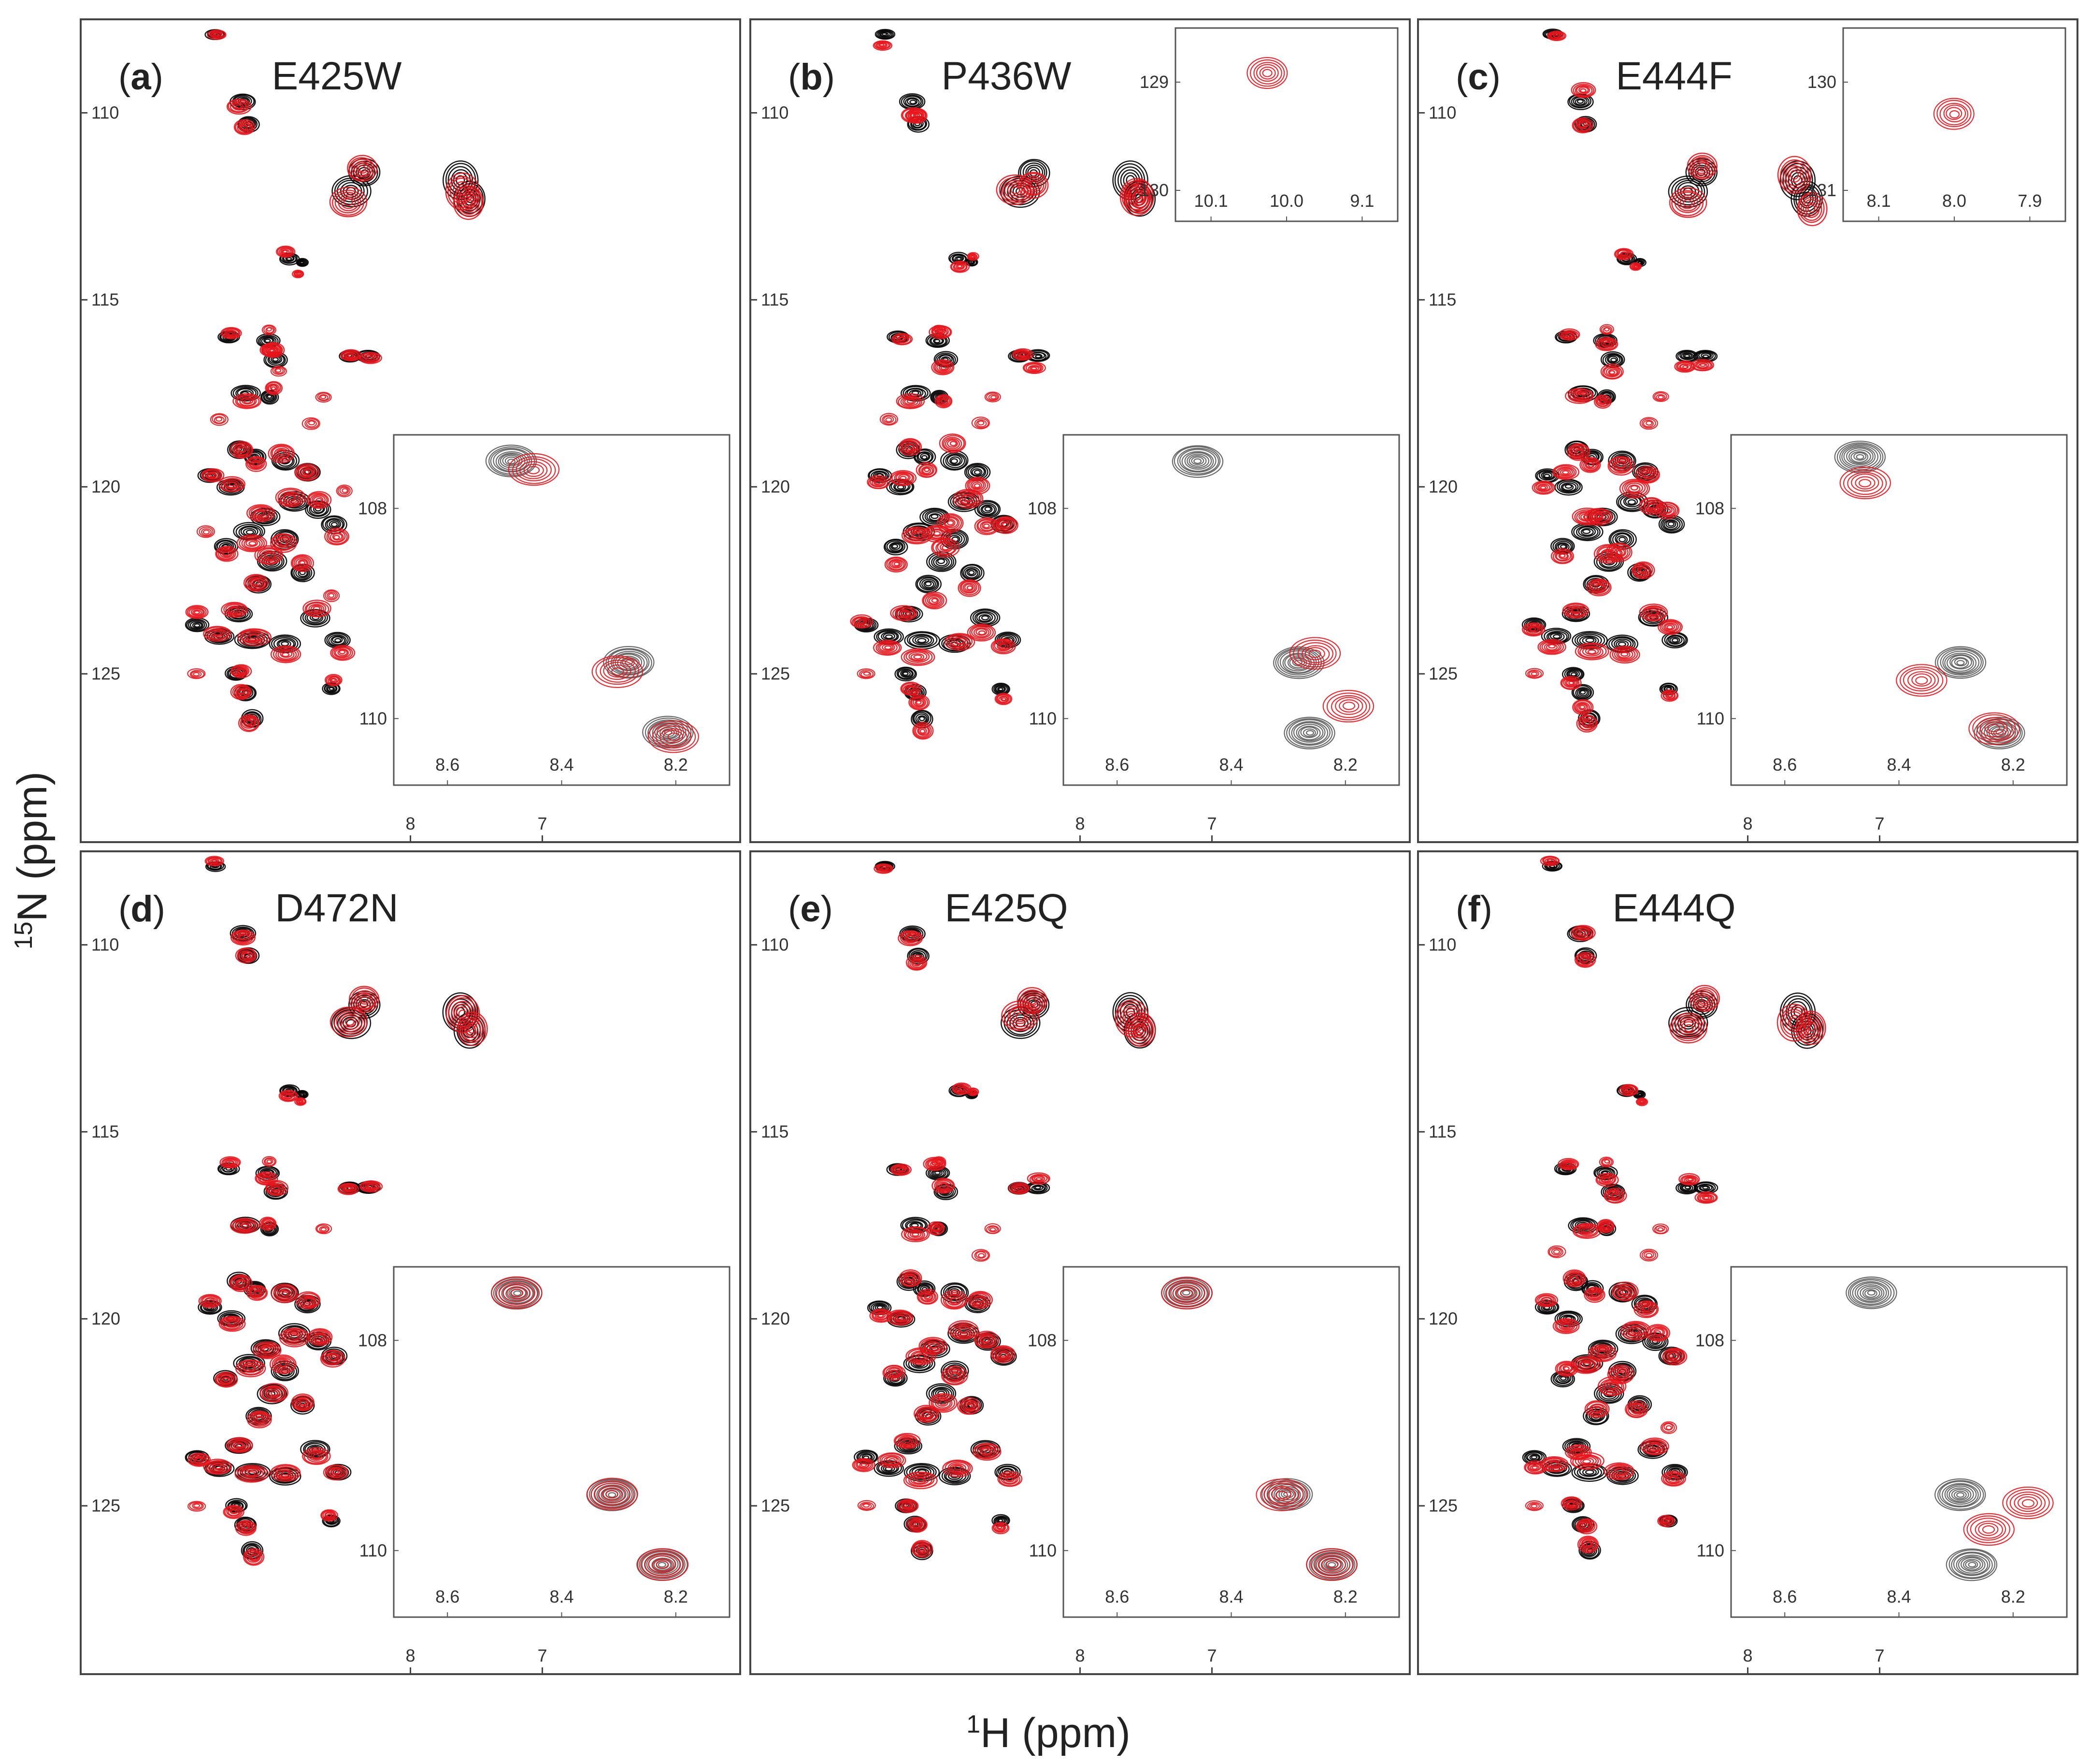  Describe the element at coordinates (1899, 1596) in the screenshot. I see `inset-x-tick-label: 8.4` at that location.